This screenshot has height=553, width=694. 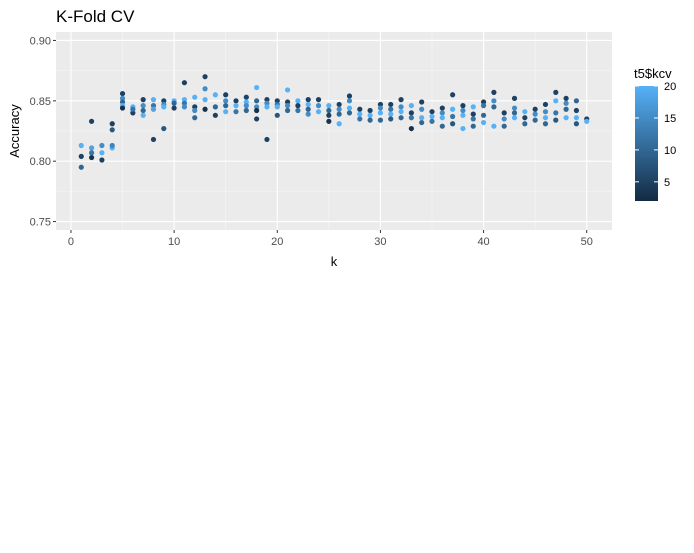 I want to click on x-tick-label: 50, so click(x=587, y=242).